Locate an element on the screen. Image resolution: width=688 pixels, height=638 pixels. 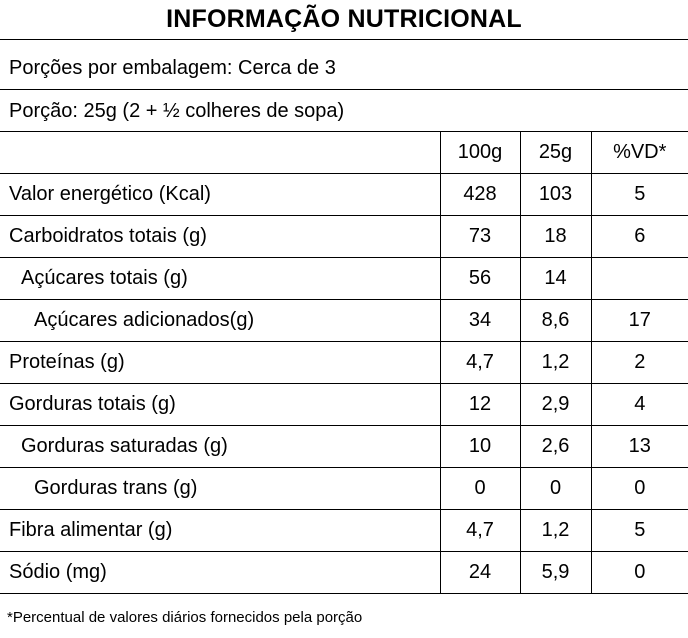
value-100g: 56 is located at coordinates (479, 278).